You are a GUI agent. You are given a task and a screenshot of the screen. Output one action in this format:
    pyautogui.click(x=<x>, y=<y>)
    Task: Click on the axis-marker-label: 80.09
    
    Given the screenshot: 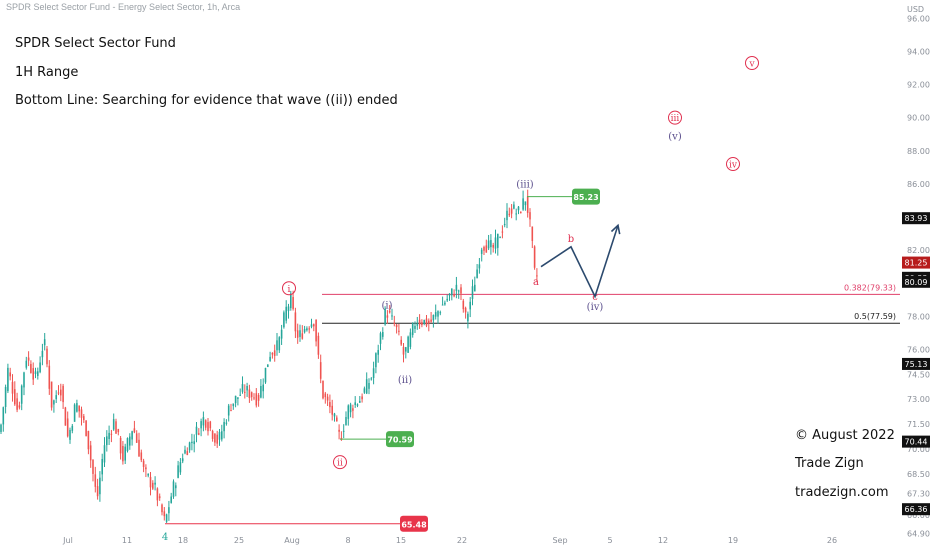 What is the action you would take?
    pyautogui.click(x=916, y=282)
    